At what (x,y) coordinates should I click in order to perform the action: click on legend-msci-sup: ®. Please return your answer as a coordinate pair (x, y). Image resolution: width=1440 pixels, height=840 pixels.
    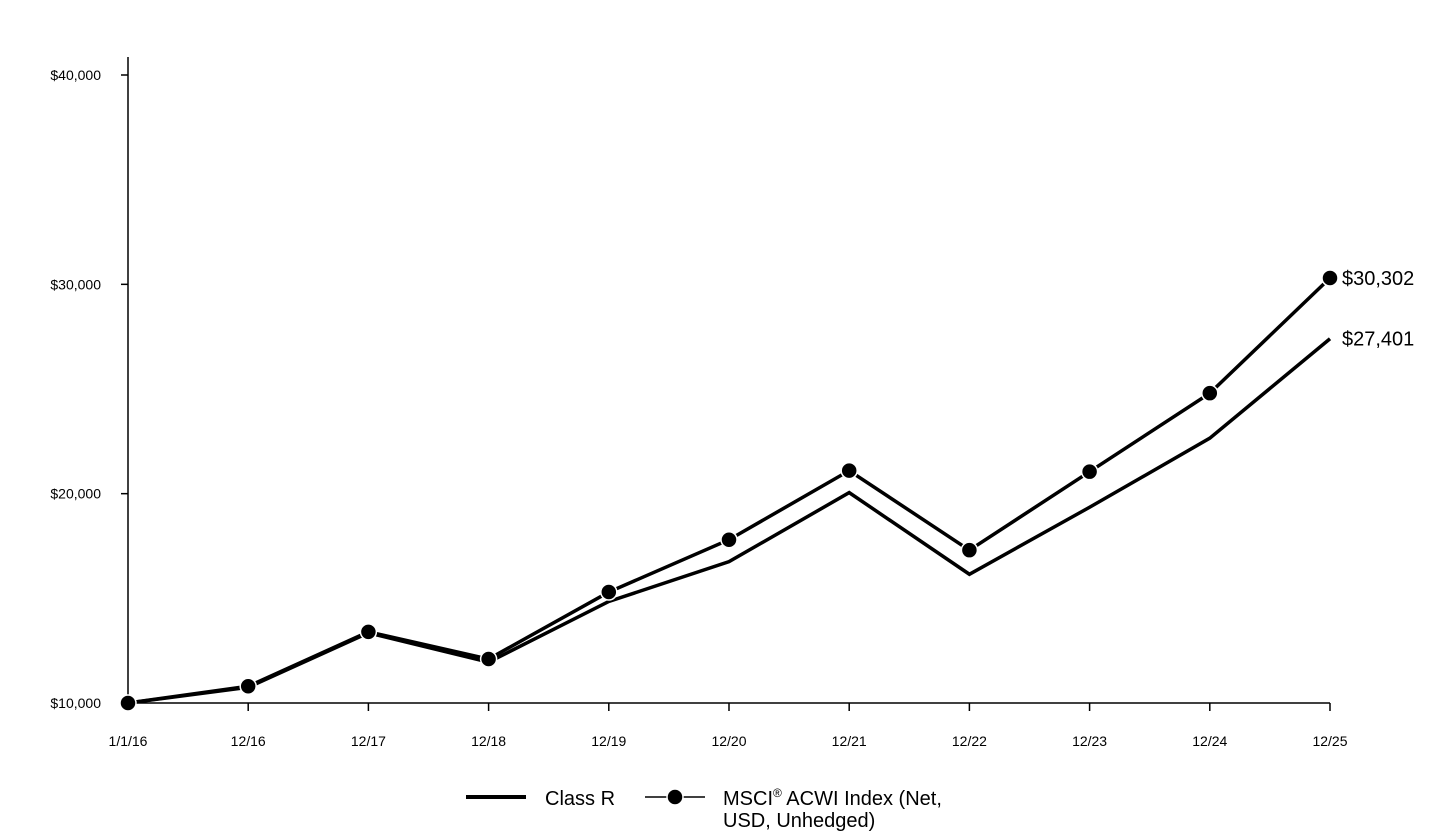
    Looking at the image, I should click on (777, 793).